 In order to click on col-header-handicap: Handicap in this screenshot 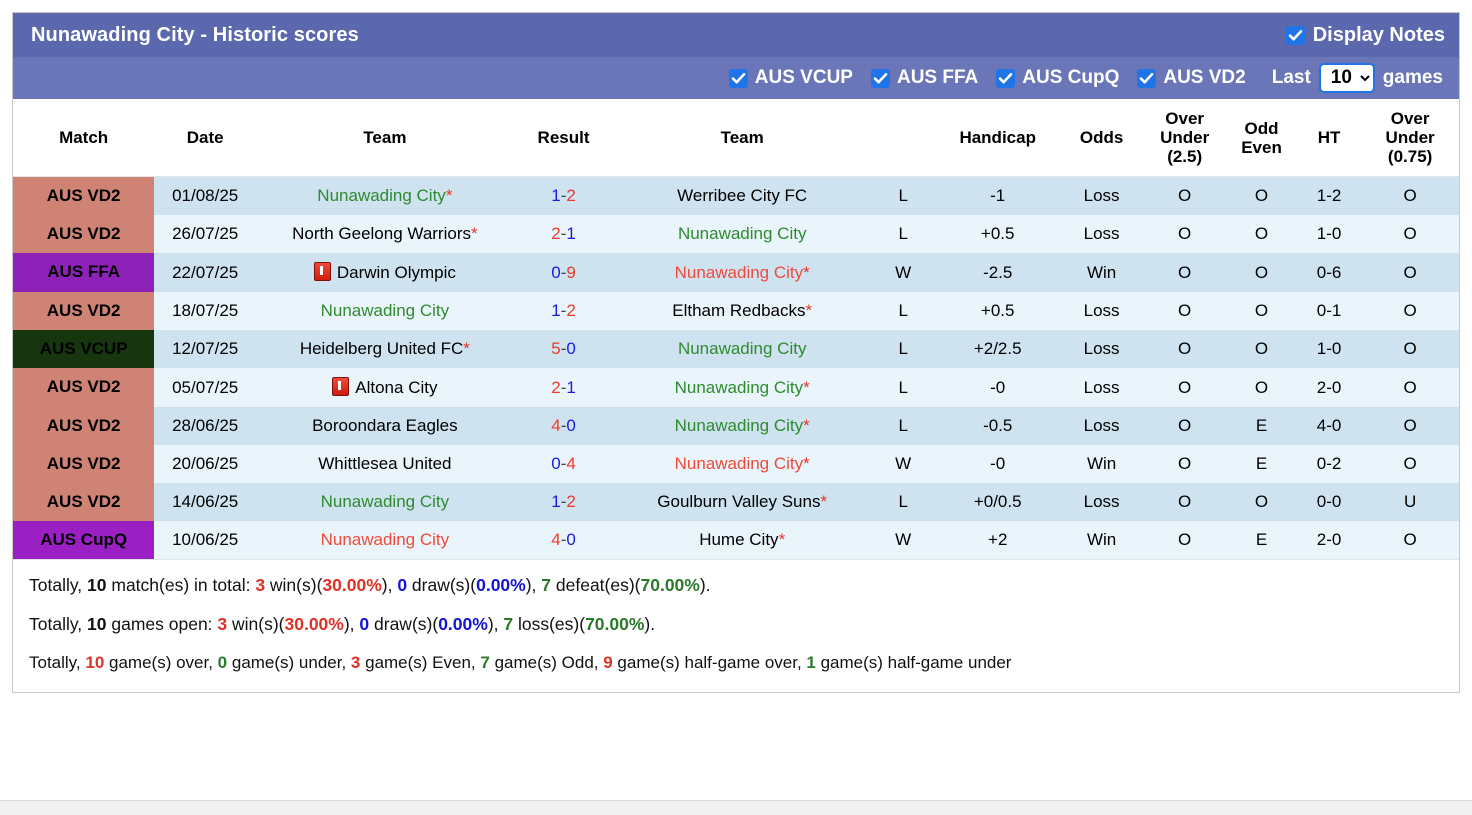, I will do `click(998, 138)`.